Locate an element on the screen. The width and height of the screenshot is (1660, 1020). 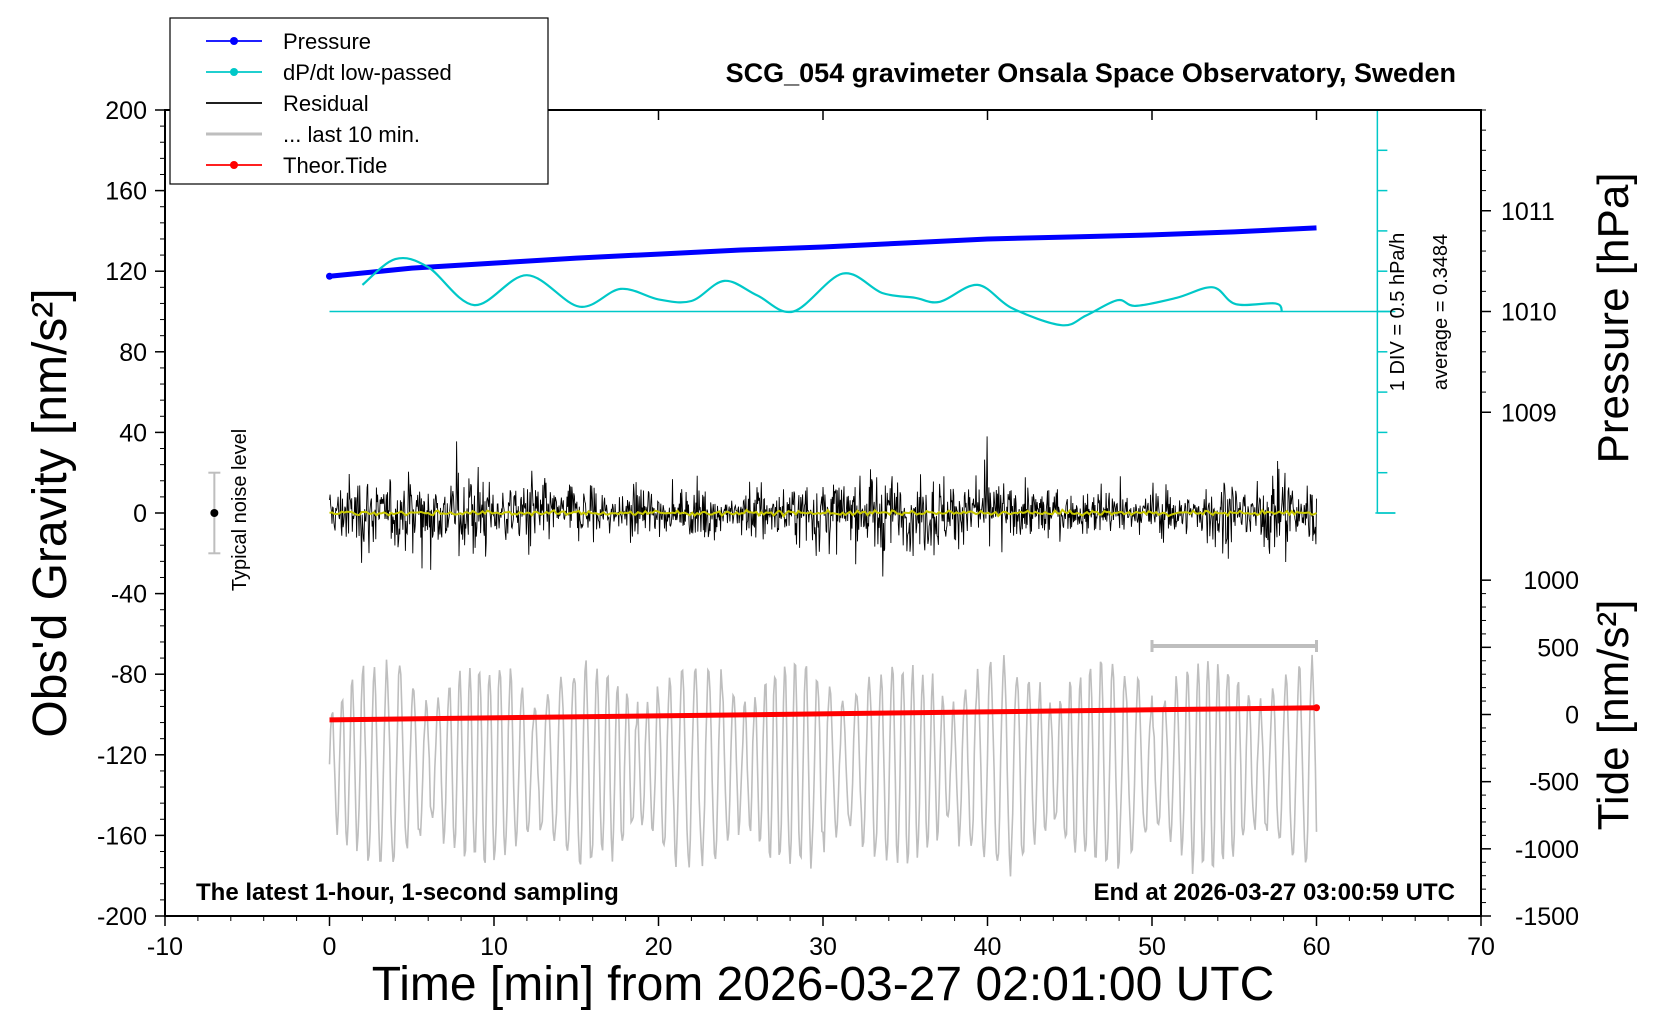
tide-tick-label: 1000 is located at coordinates (1551, 581).